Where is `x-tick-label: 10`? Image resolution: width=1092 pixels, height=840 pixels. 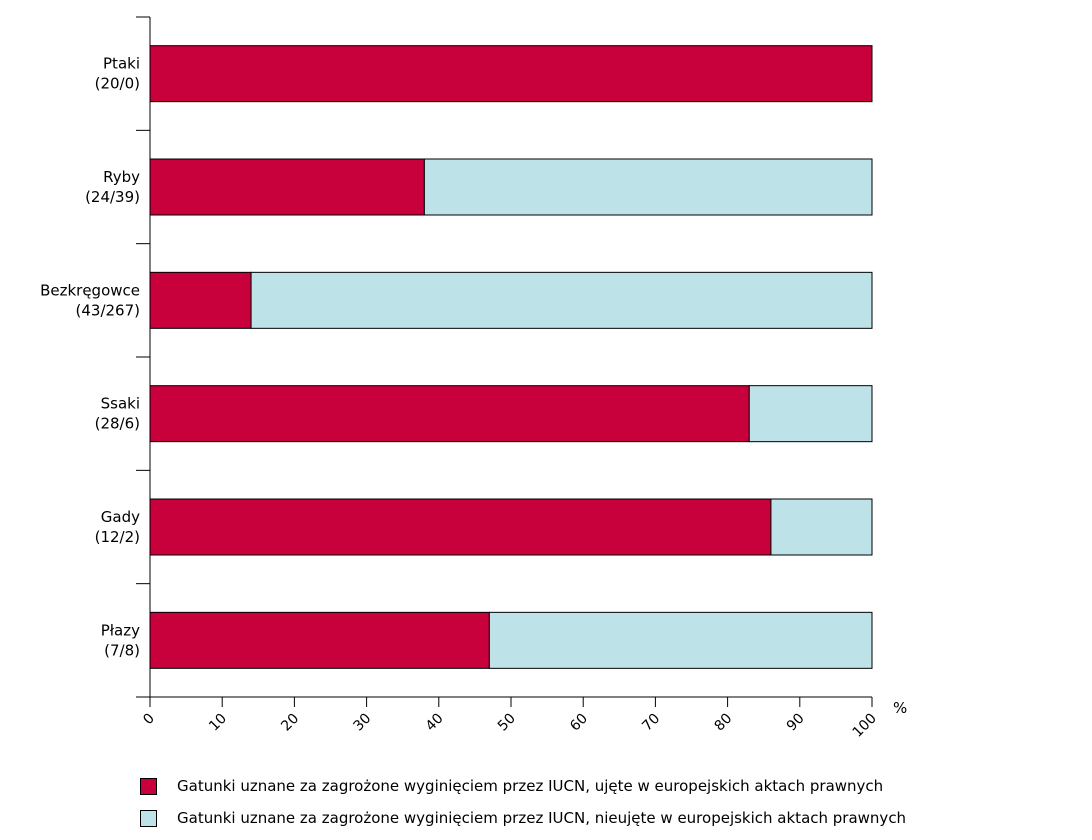
x-tick-label: 10 is located at coordinates (218, 723).